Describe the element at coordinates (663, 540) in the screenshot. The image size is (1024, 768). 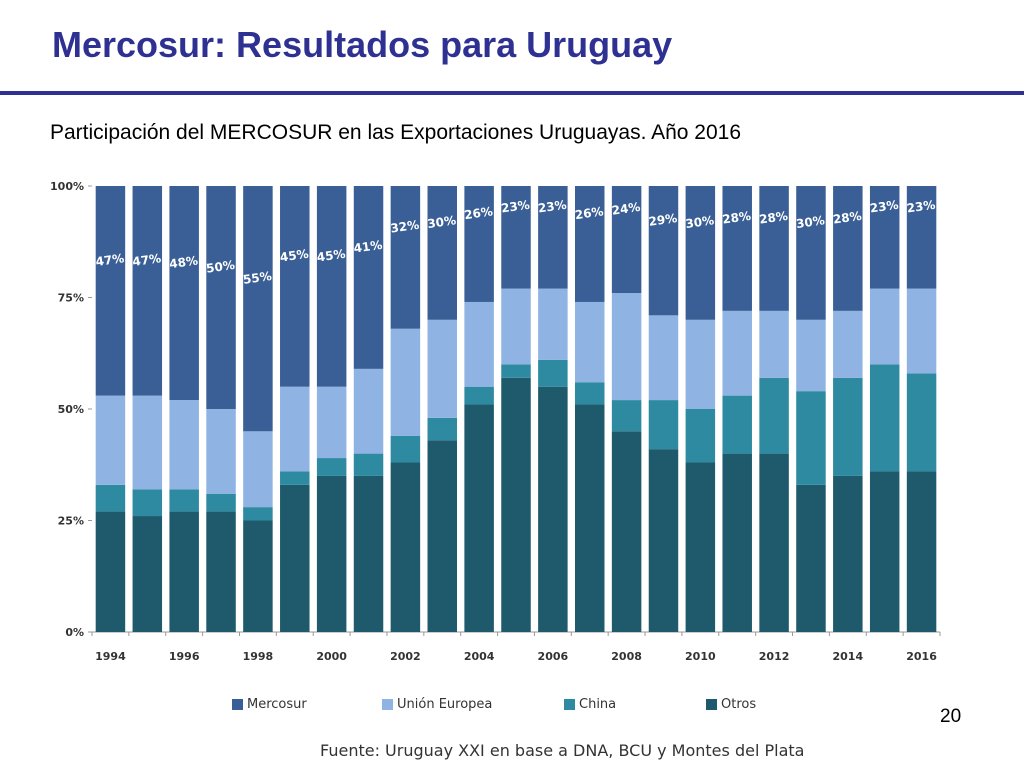
I see `bar-otros-2009` at that location.